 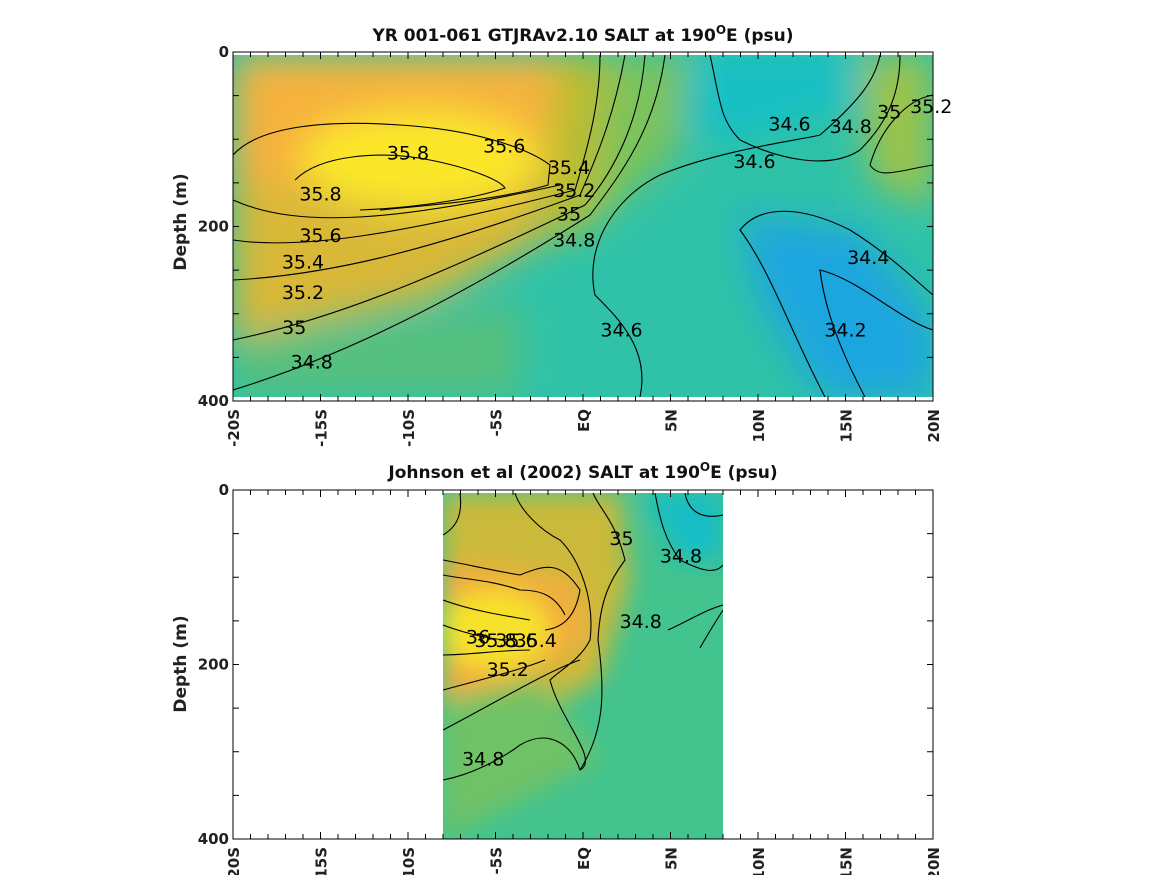 I want to click on bottom-y-axis-label: Depth (m), so click(x=181, y=663).